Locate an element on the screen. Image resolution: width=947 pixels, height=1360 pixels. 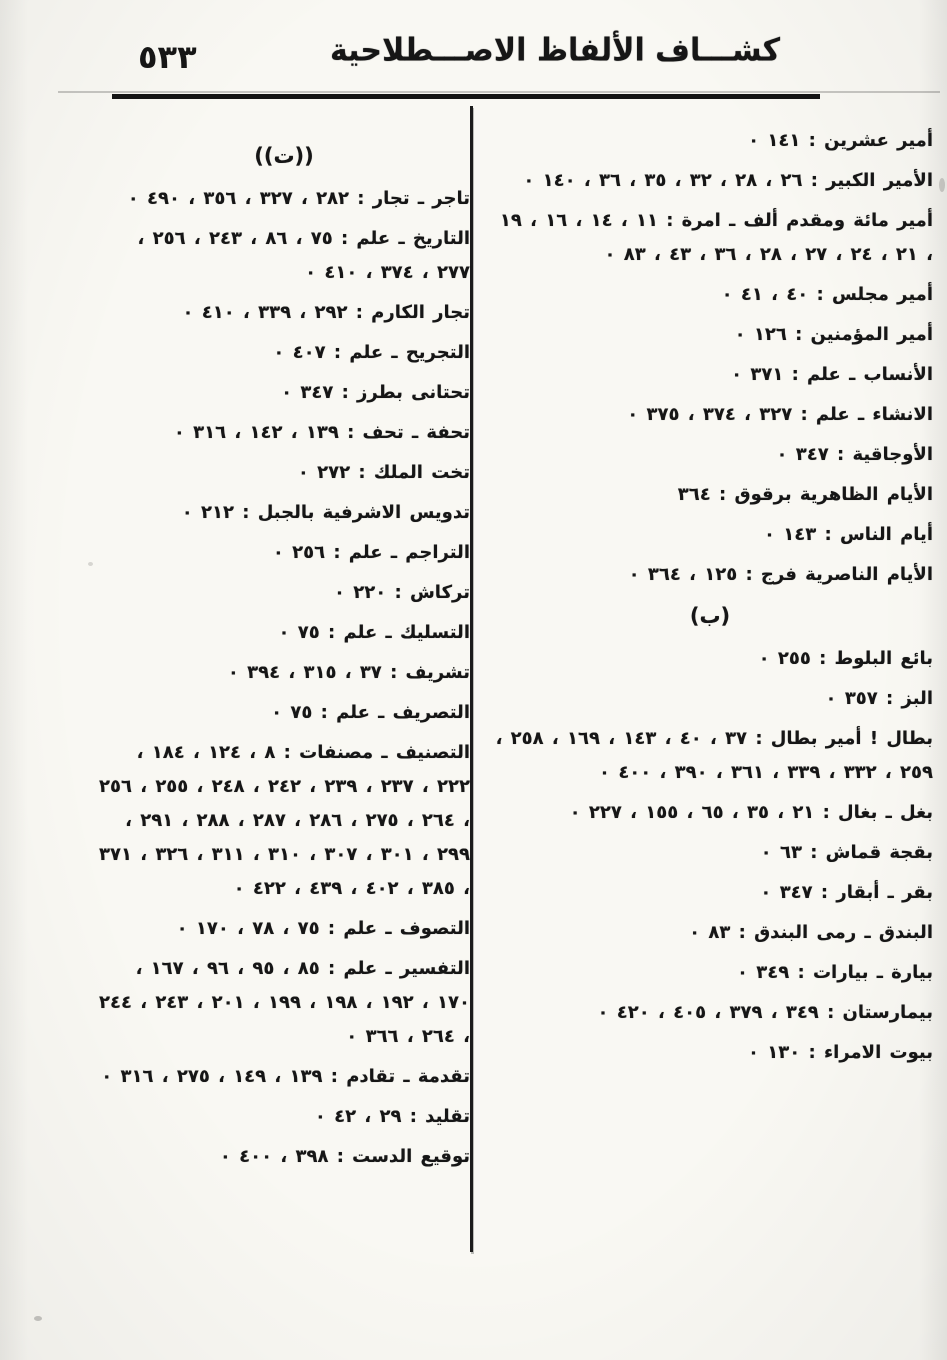
index-entry: بغل ـ بغال : ٢١ ، ٣٥ ، ٦٥ ، ١٥٥ ، ٢٢٧ ٠ is located at coordinates (751, 812).